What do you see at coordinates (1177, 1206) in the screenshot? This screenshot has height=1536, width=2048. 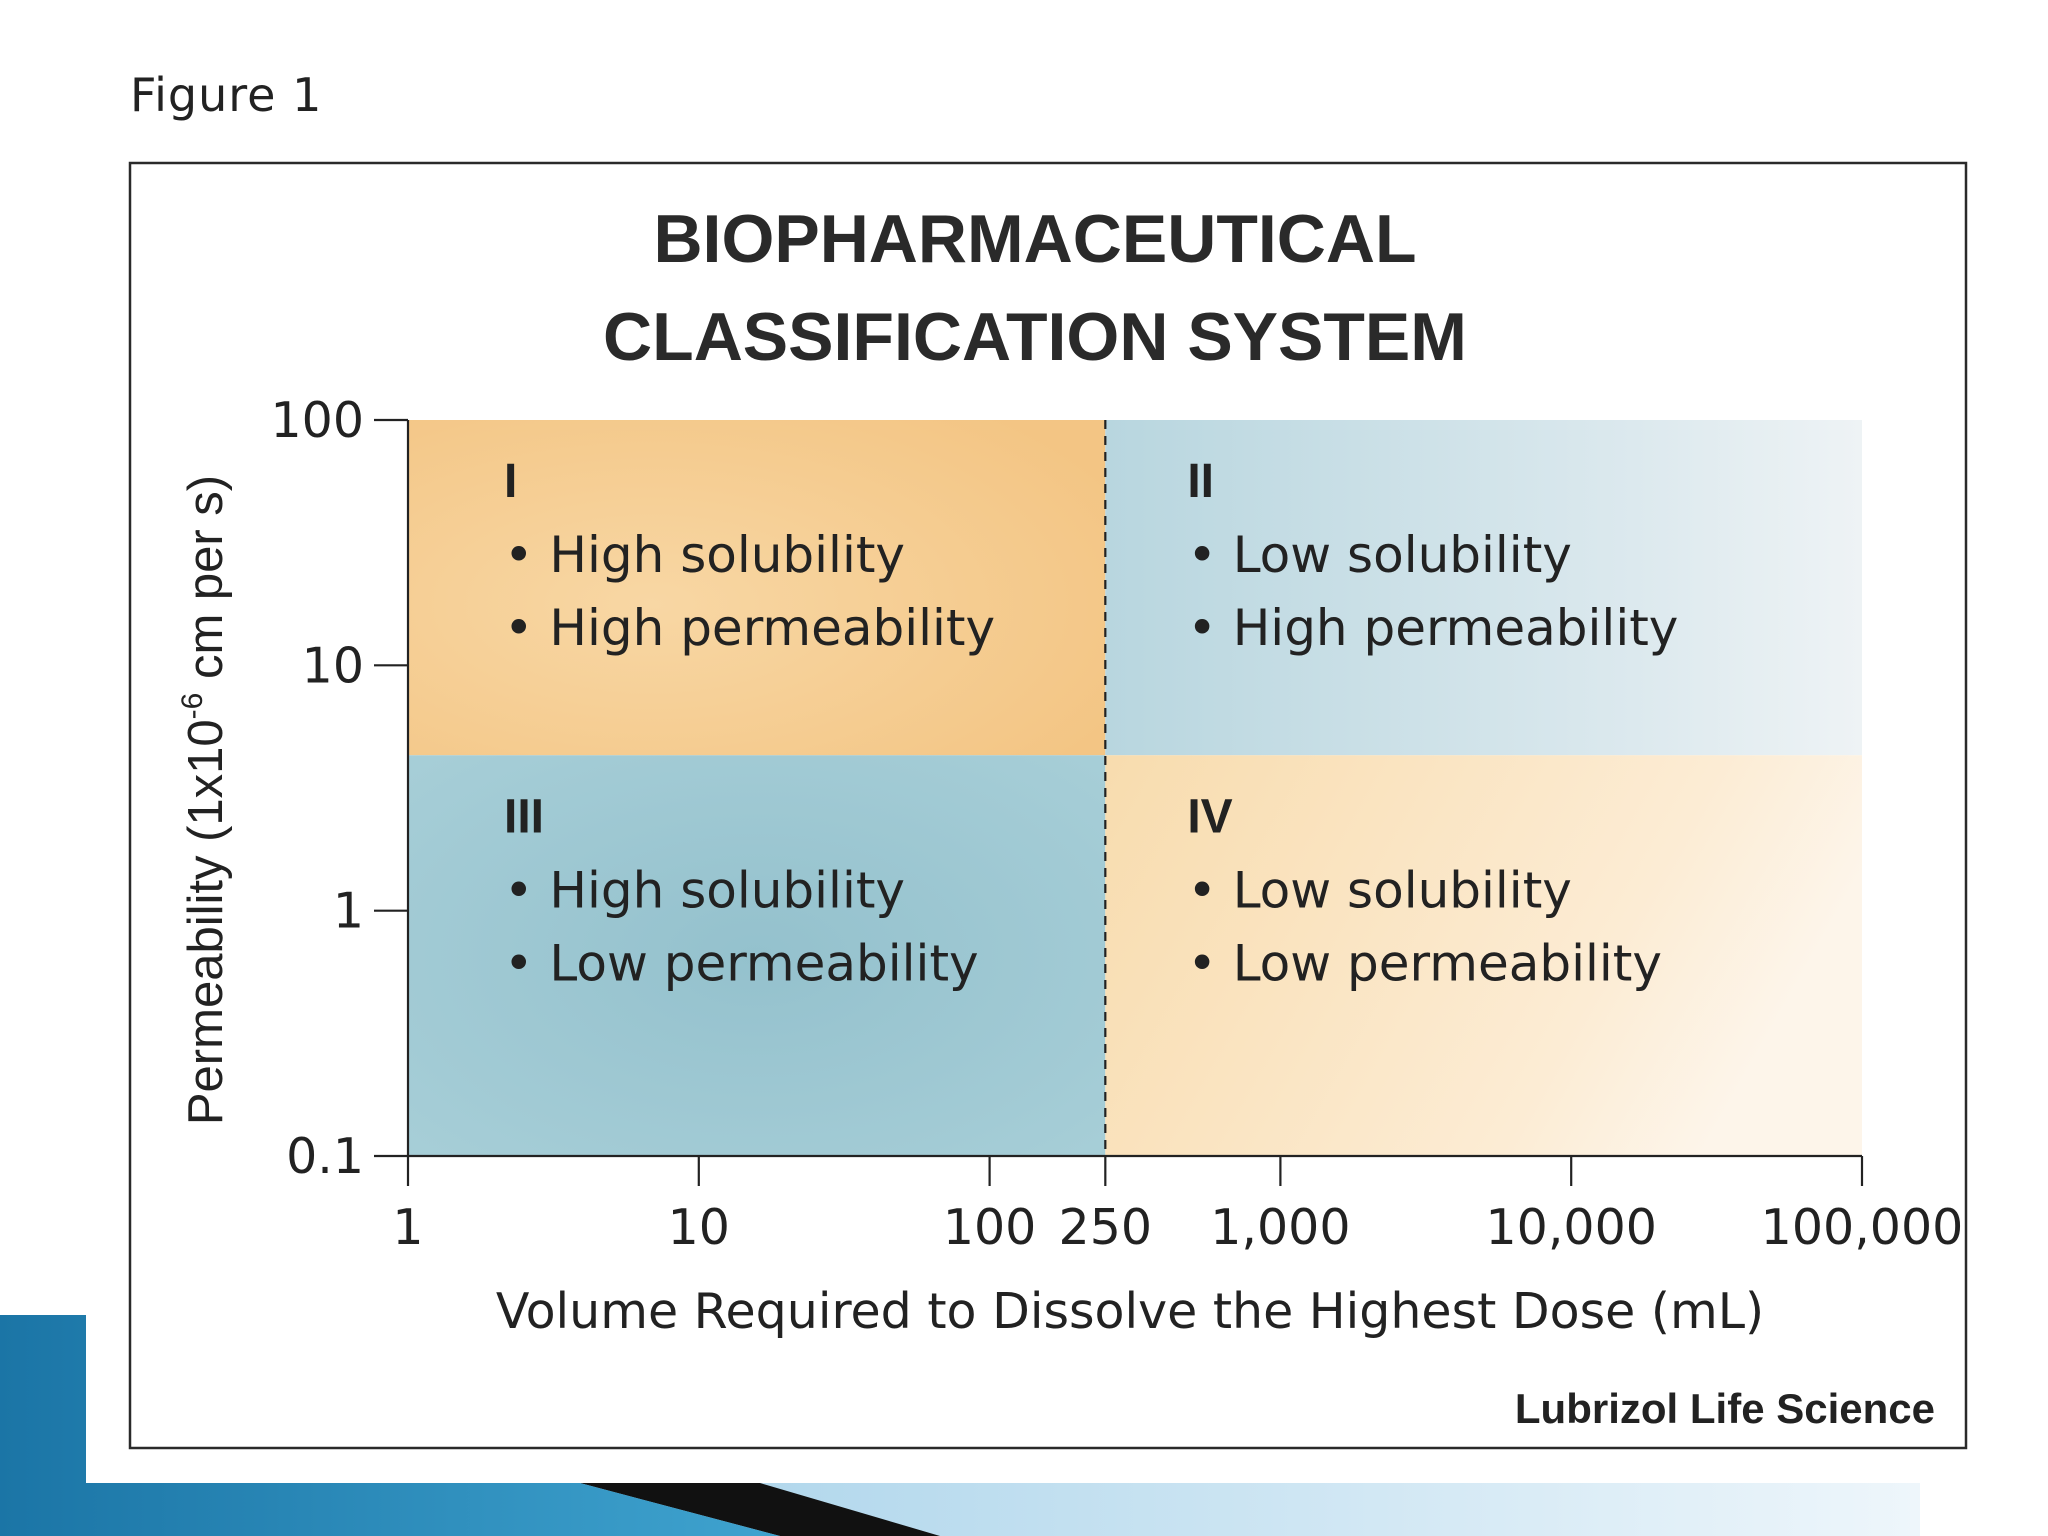 I see `x-axis-ticks: 1 10 100 250 1,000 10,000 100,000` at bounding box center [1177, 1206].